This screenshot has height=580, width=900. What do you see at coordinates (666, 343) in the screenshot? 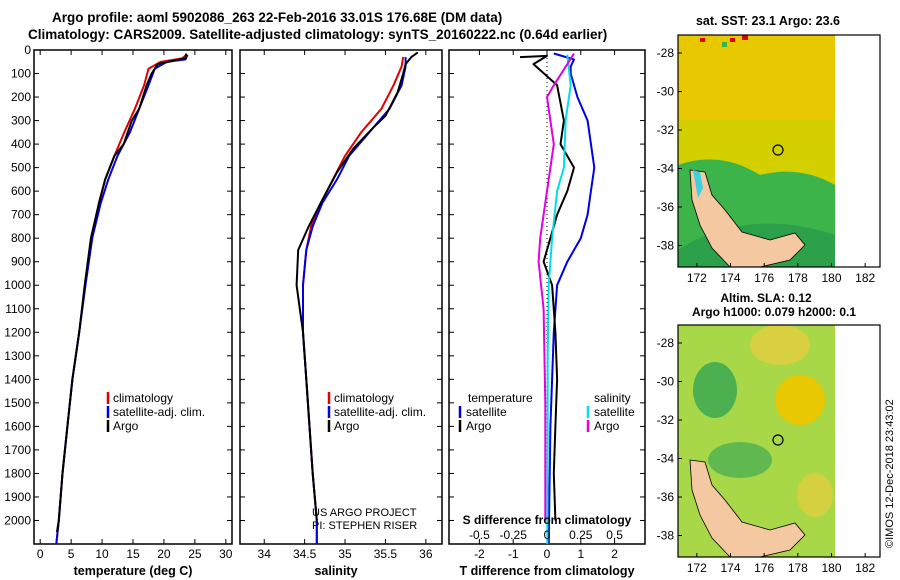
I see `map-y-tick-label: -28` at bounding box center [666, 343].